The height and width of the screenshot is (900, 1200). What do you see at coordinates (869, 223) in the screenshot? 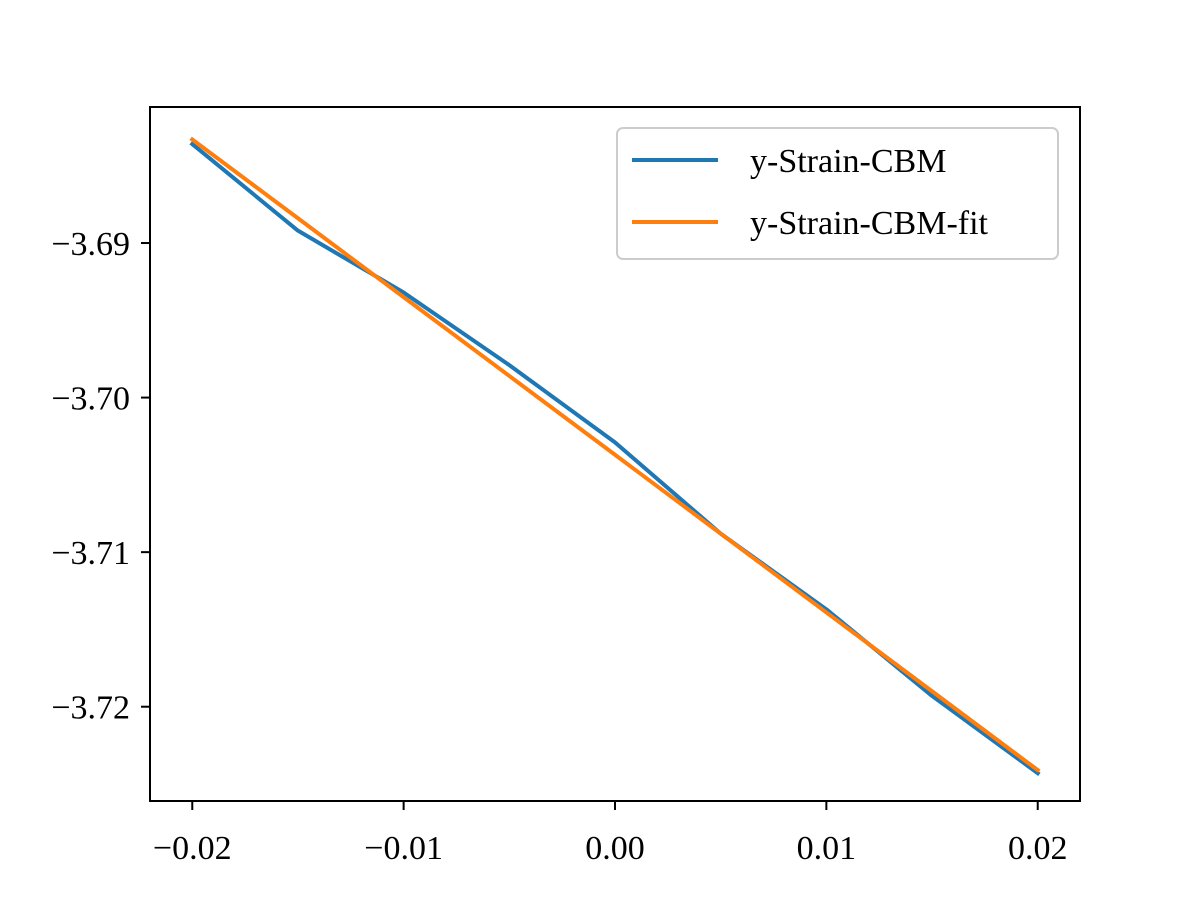
I see `legend-label-y-strain-cbm-fit: y-Strain-CBM-fit` at bounding box center [869, 223].